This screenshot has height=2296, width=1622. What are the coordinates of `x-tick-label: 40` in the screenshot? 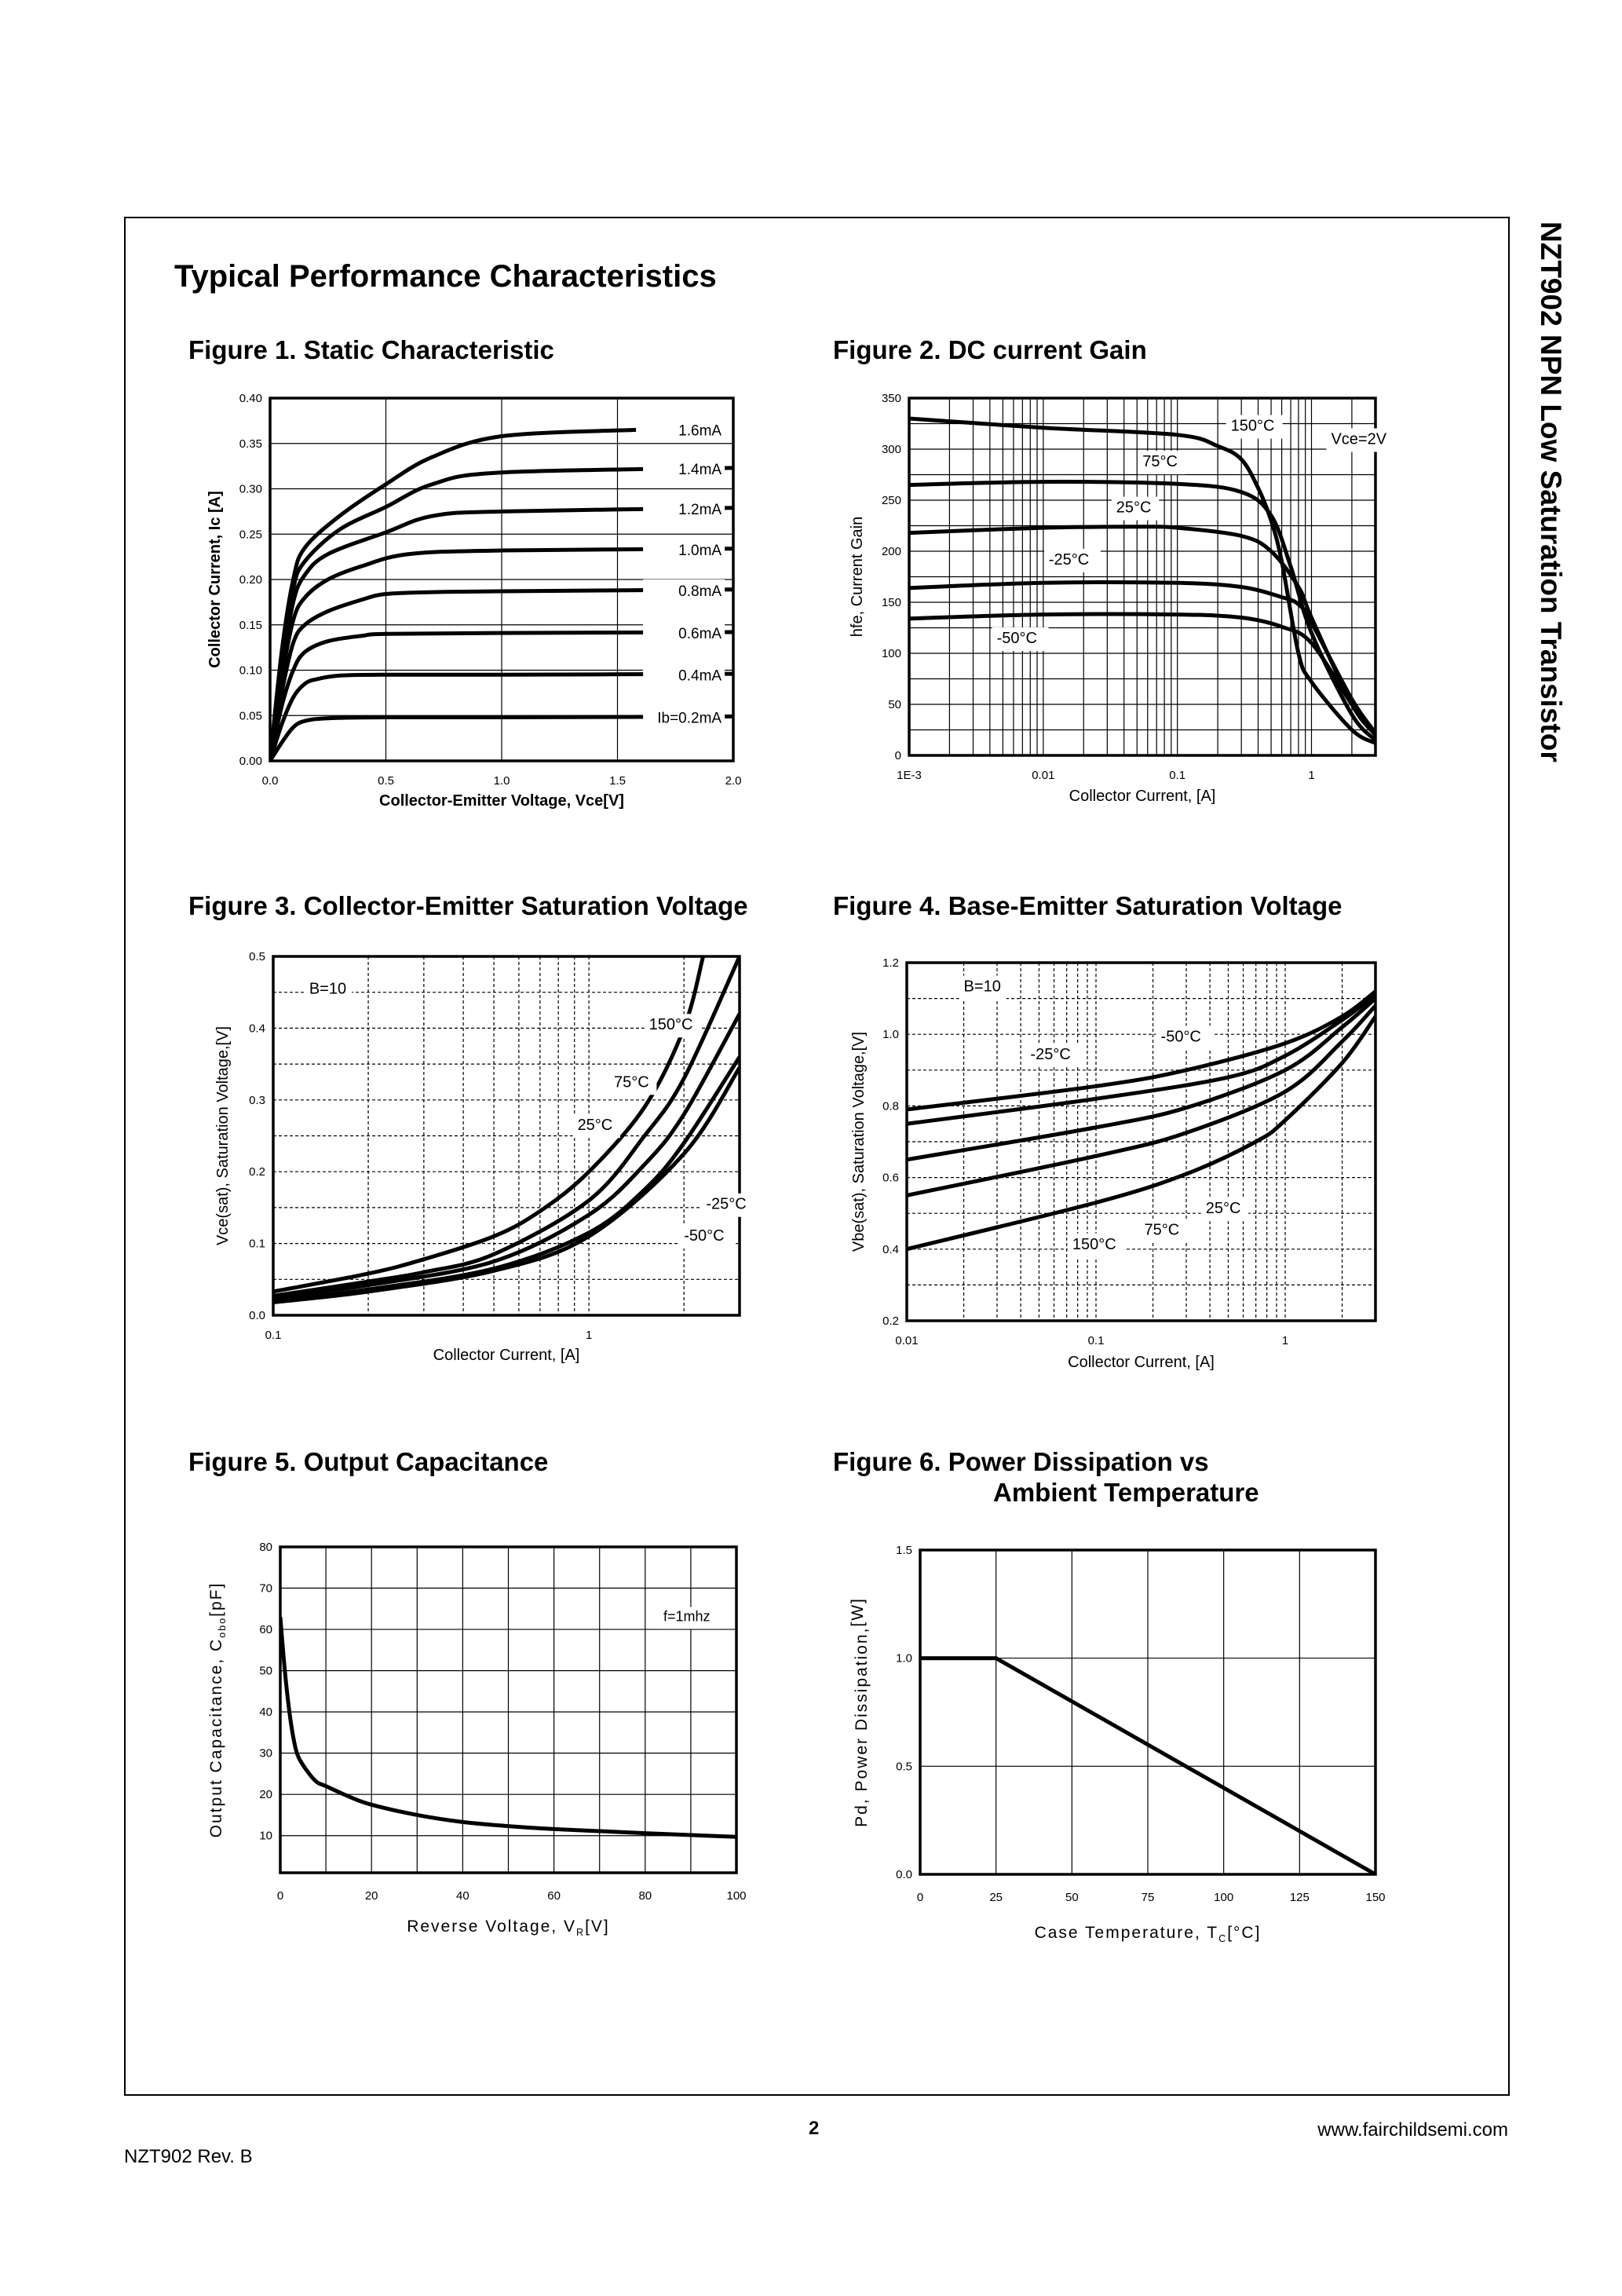 It's located at (462, 1896).